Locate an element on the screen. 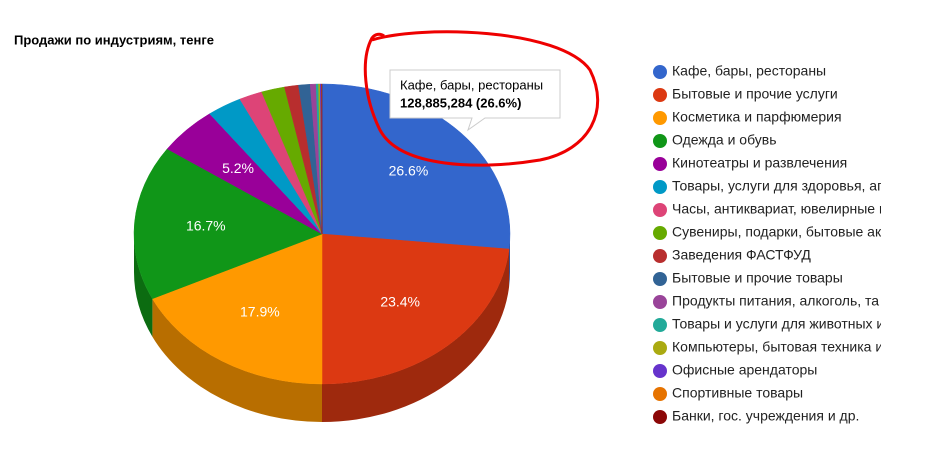  legend-label: Косметика и парфюмерия is located at coordinates (757, 117).